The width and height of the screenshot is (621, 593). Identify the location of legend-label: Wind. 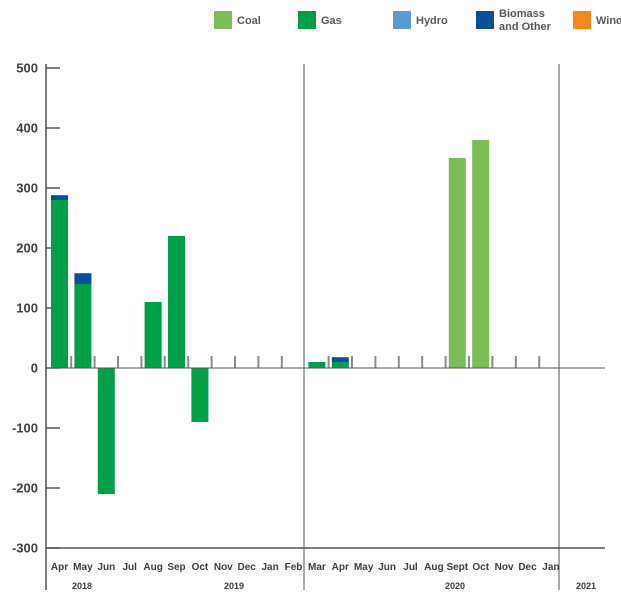
(608, 21).